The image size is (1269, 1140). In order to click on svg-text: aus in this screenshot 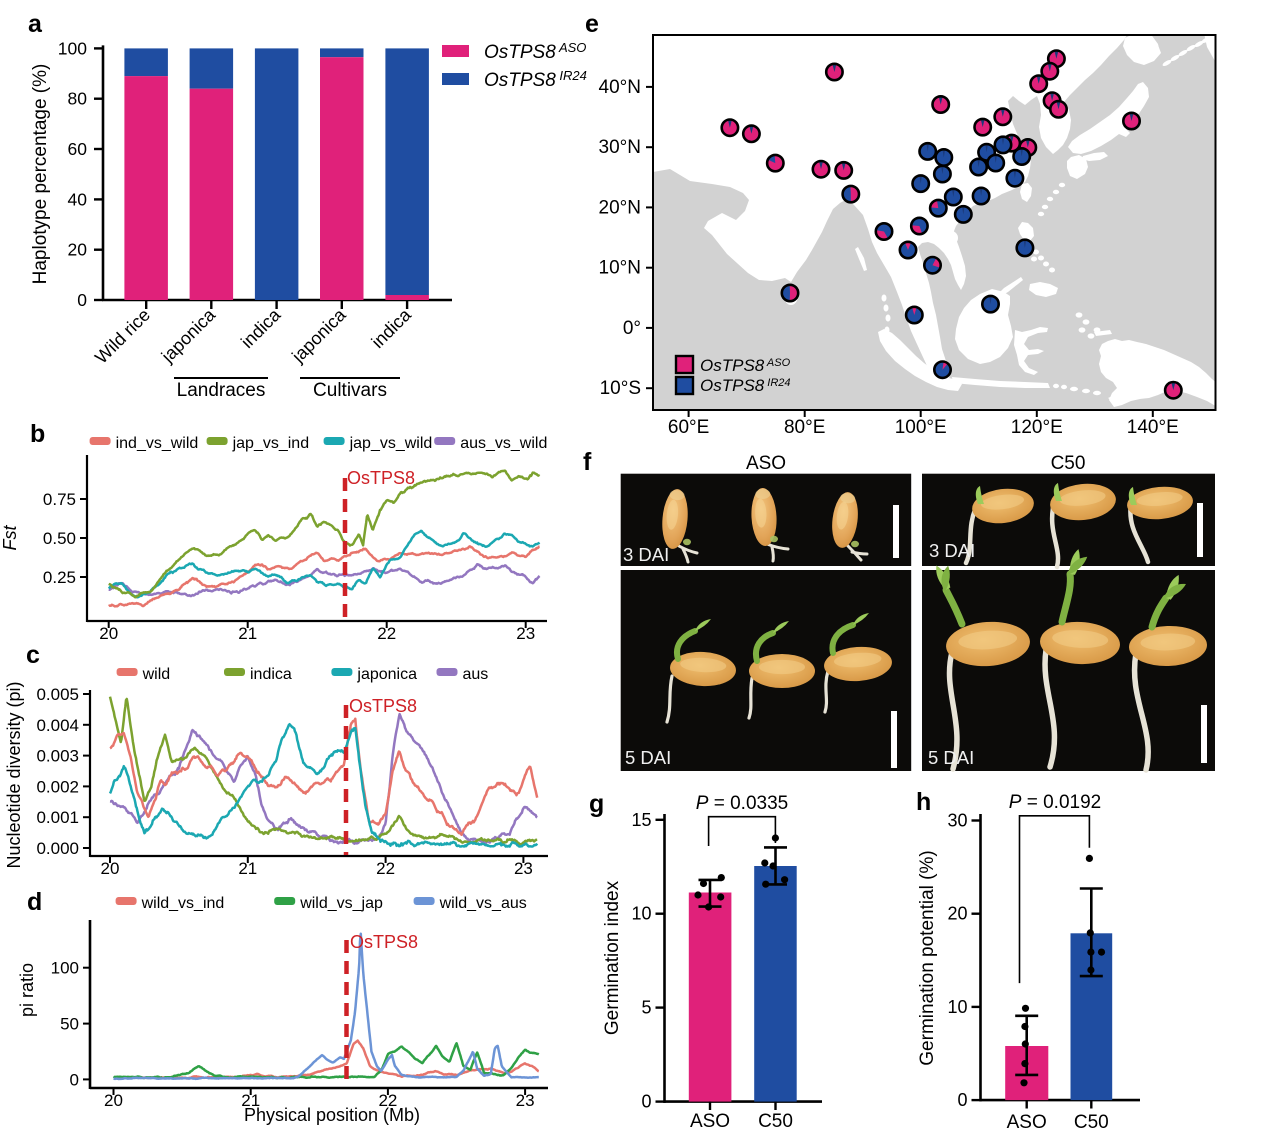, I will do `click(476, 674)`.